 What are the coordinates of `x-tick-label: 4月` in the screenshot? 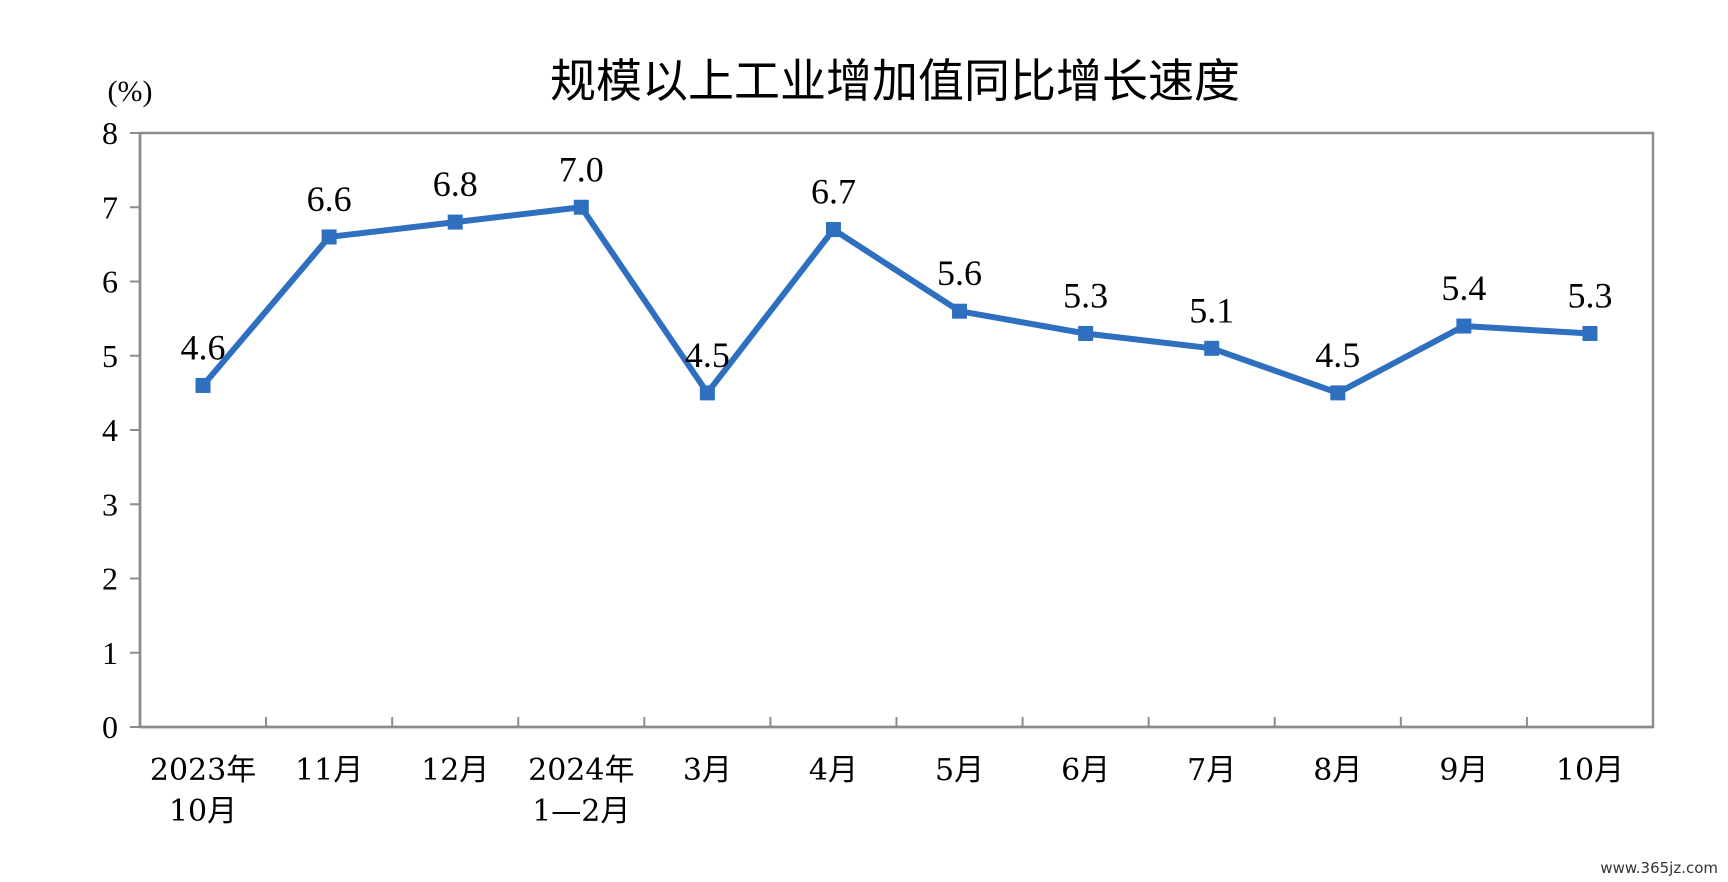 It's located at (833, 770).